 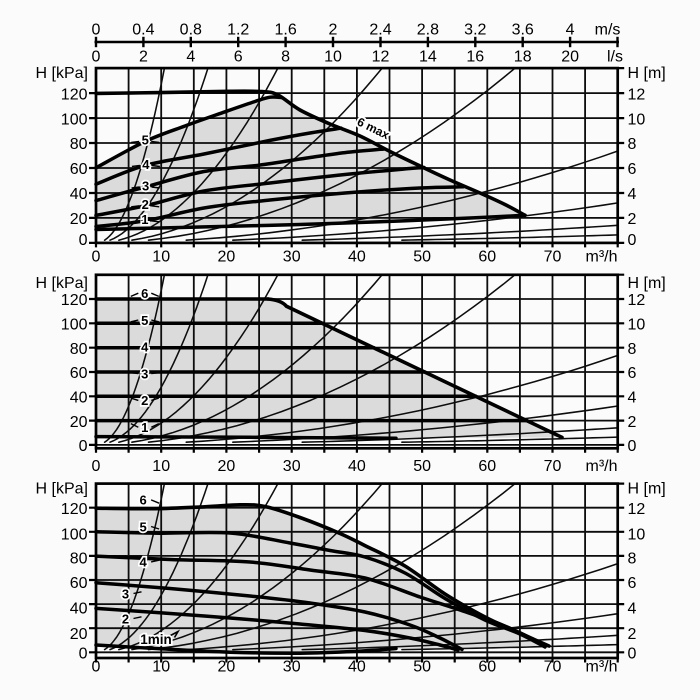 I want to click on svg-text: 0.8, so click(x=191, y=29).